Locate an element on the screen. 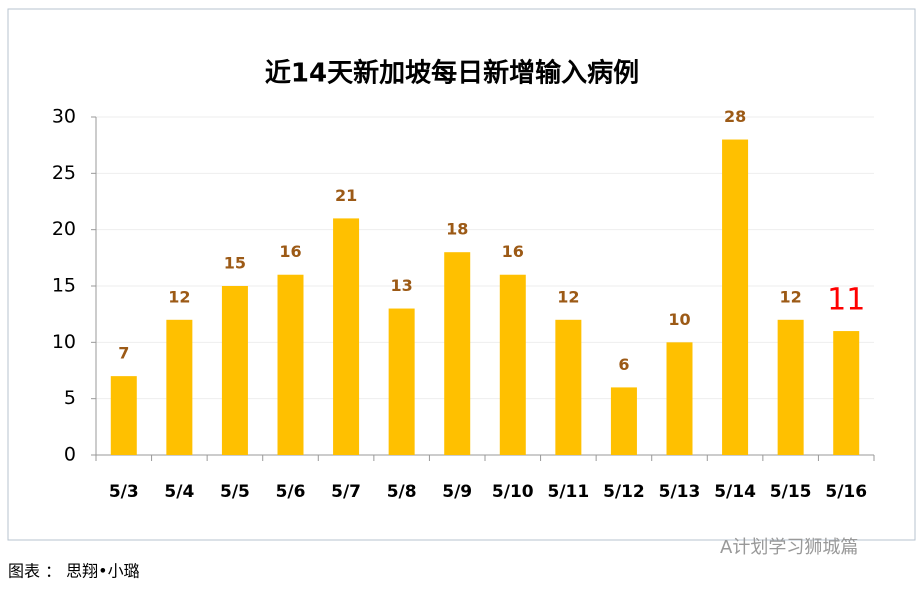  x-tick-label: 5/11 is located at coordinates (569, 492).